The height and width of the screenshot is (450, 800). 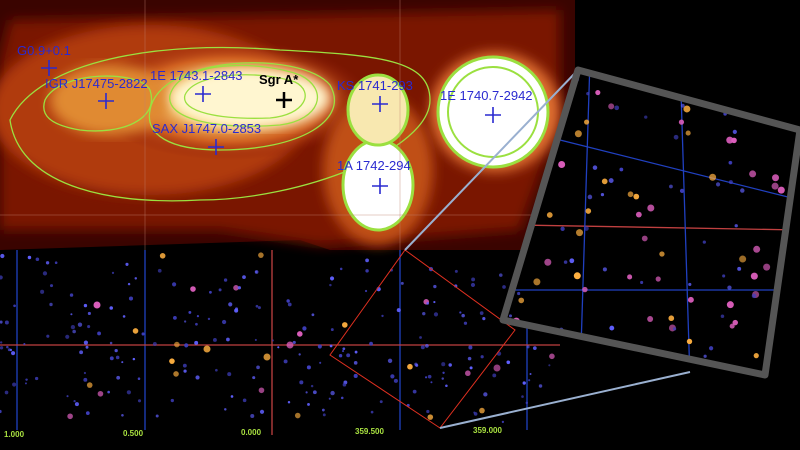 I want to click on zoom-region-box, so click(x=422, y=339).